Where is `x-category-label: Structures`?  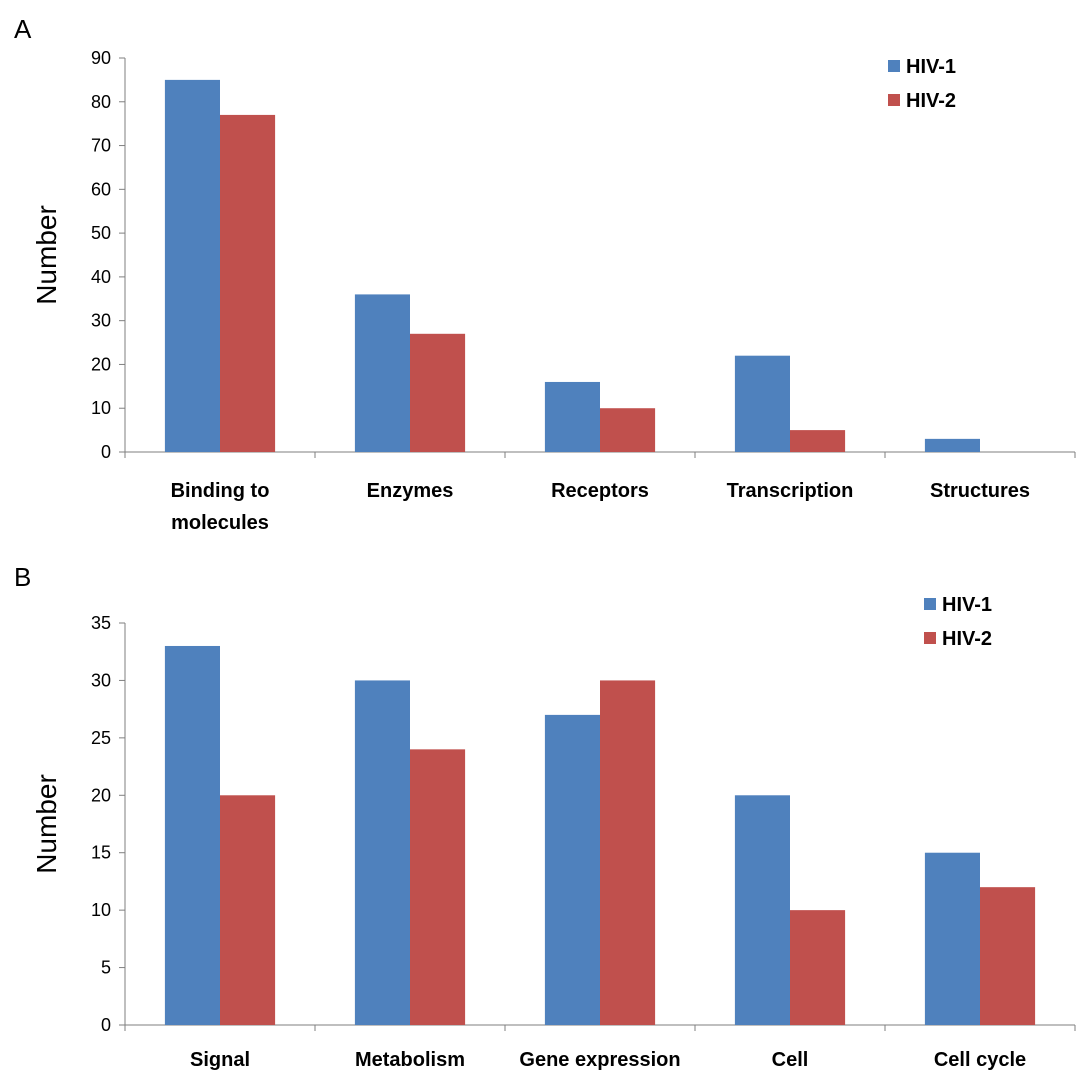 x-category-label: Structures is located at coordinates (980, 491).